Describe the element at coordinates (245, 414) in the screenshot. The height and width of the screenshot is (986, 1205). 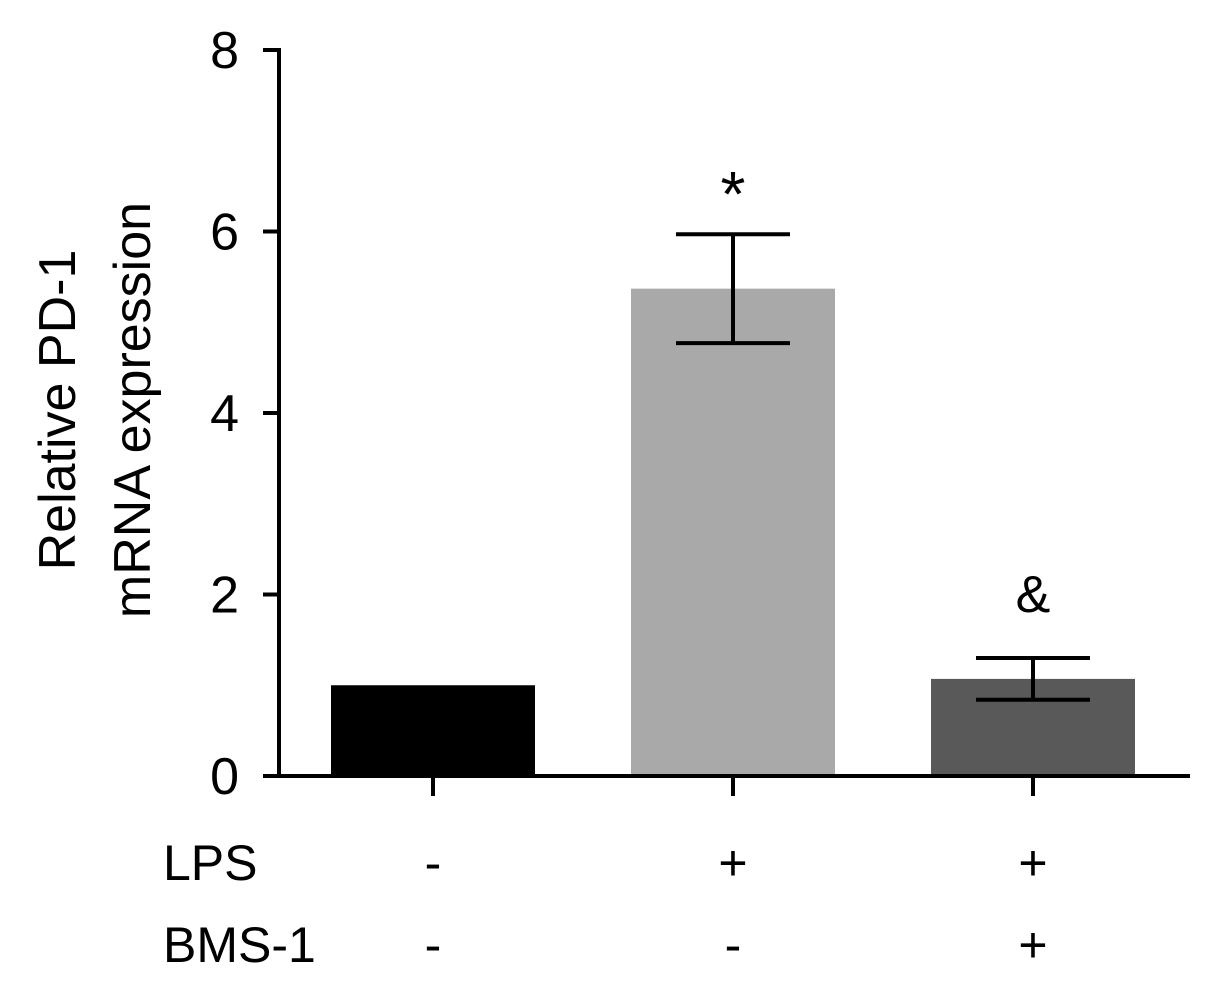
I see `y-axis: 0 2 4 6 8` at that location.